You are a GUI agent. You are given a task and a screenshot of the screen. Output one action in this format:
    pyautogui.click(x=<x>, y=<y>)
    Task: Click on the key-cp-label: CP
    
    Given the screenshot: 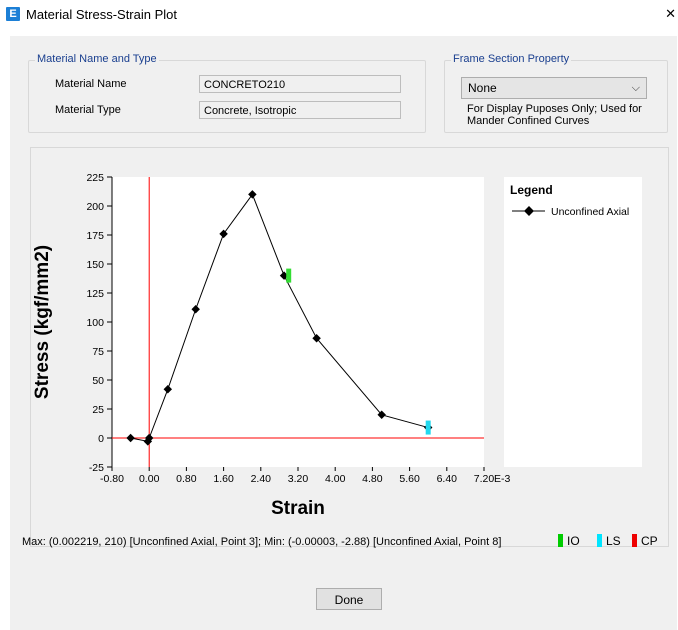 What is the action you would take?
    pyautogui.click(x=649, y=541)
    